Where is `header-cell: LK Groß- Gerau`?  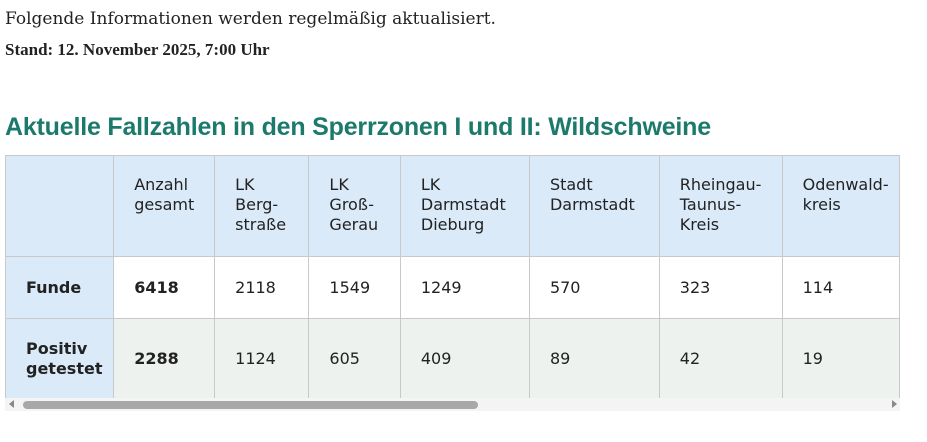 header-cell: LK Groß- Gerau is located at coordinates (354, 206).